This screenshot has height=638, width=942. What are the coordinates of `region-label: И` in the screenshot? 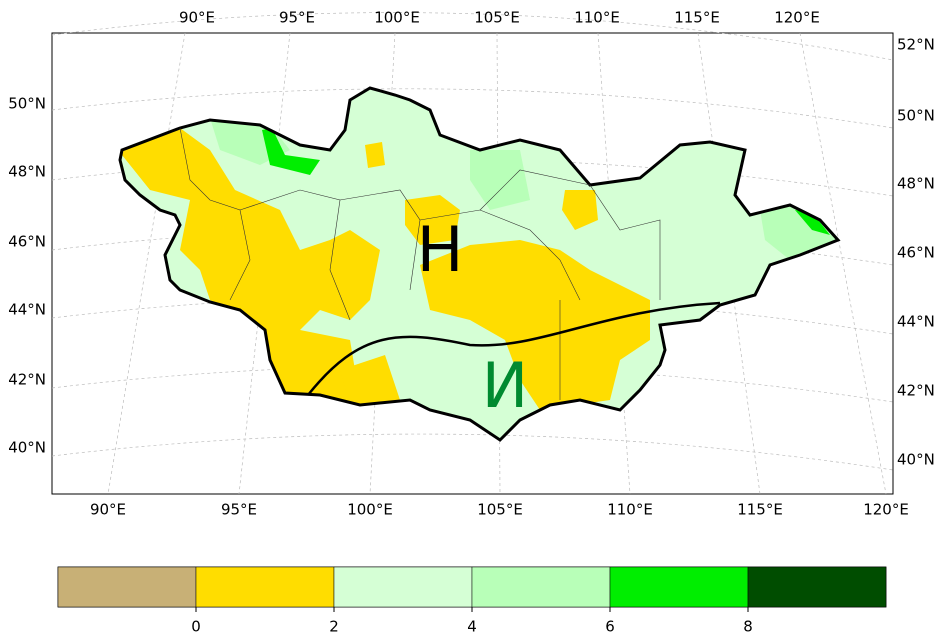 It's located at (505, 385).